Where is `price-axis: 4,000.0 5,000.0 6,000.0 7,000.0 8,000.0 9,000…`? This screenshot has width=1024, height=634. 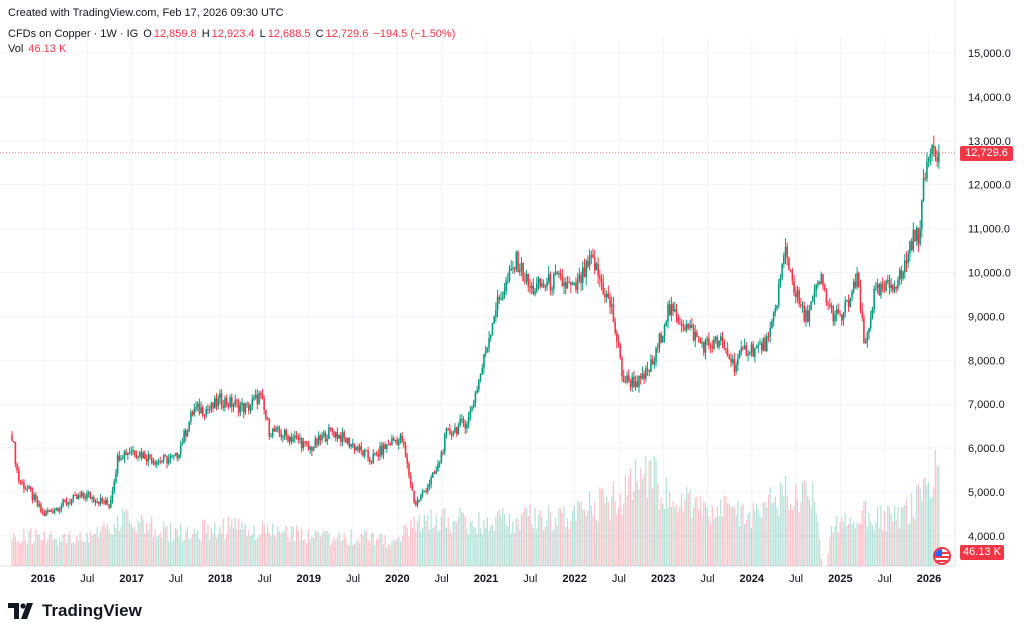
price-axis: 4,000.0 5,000.0 6,000.0 7,000.0 8,000.0 9,000… is located at coordinates (989, 295).